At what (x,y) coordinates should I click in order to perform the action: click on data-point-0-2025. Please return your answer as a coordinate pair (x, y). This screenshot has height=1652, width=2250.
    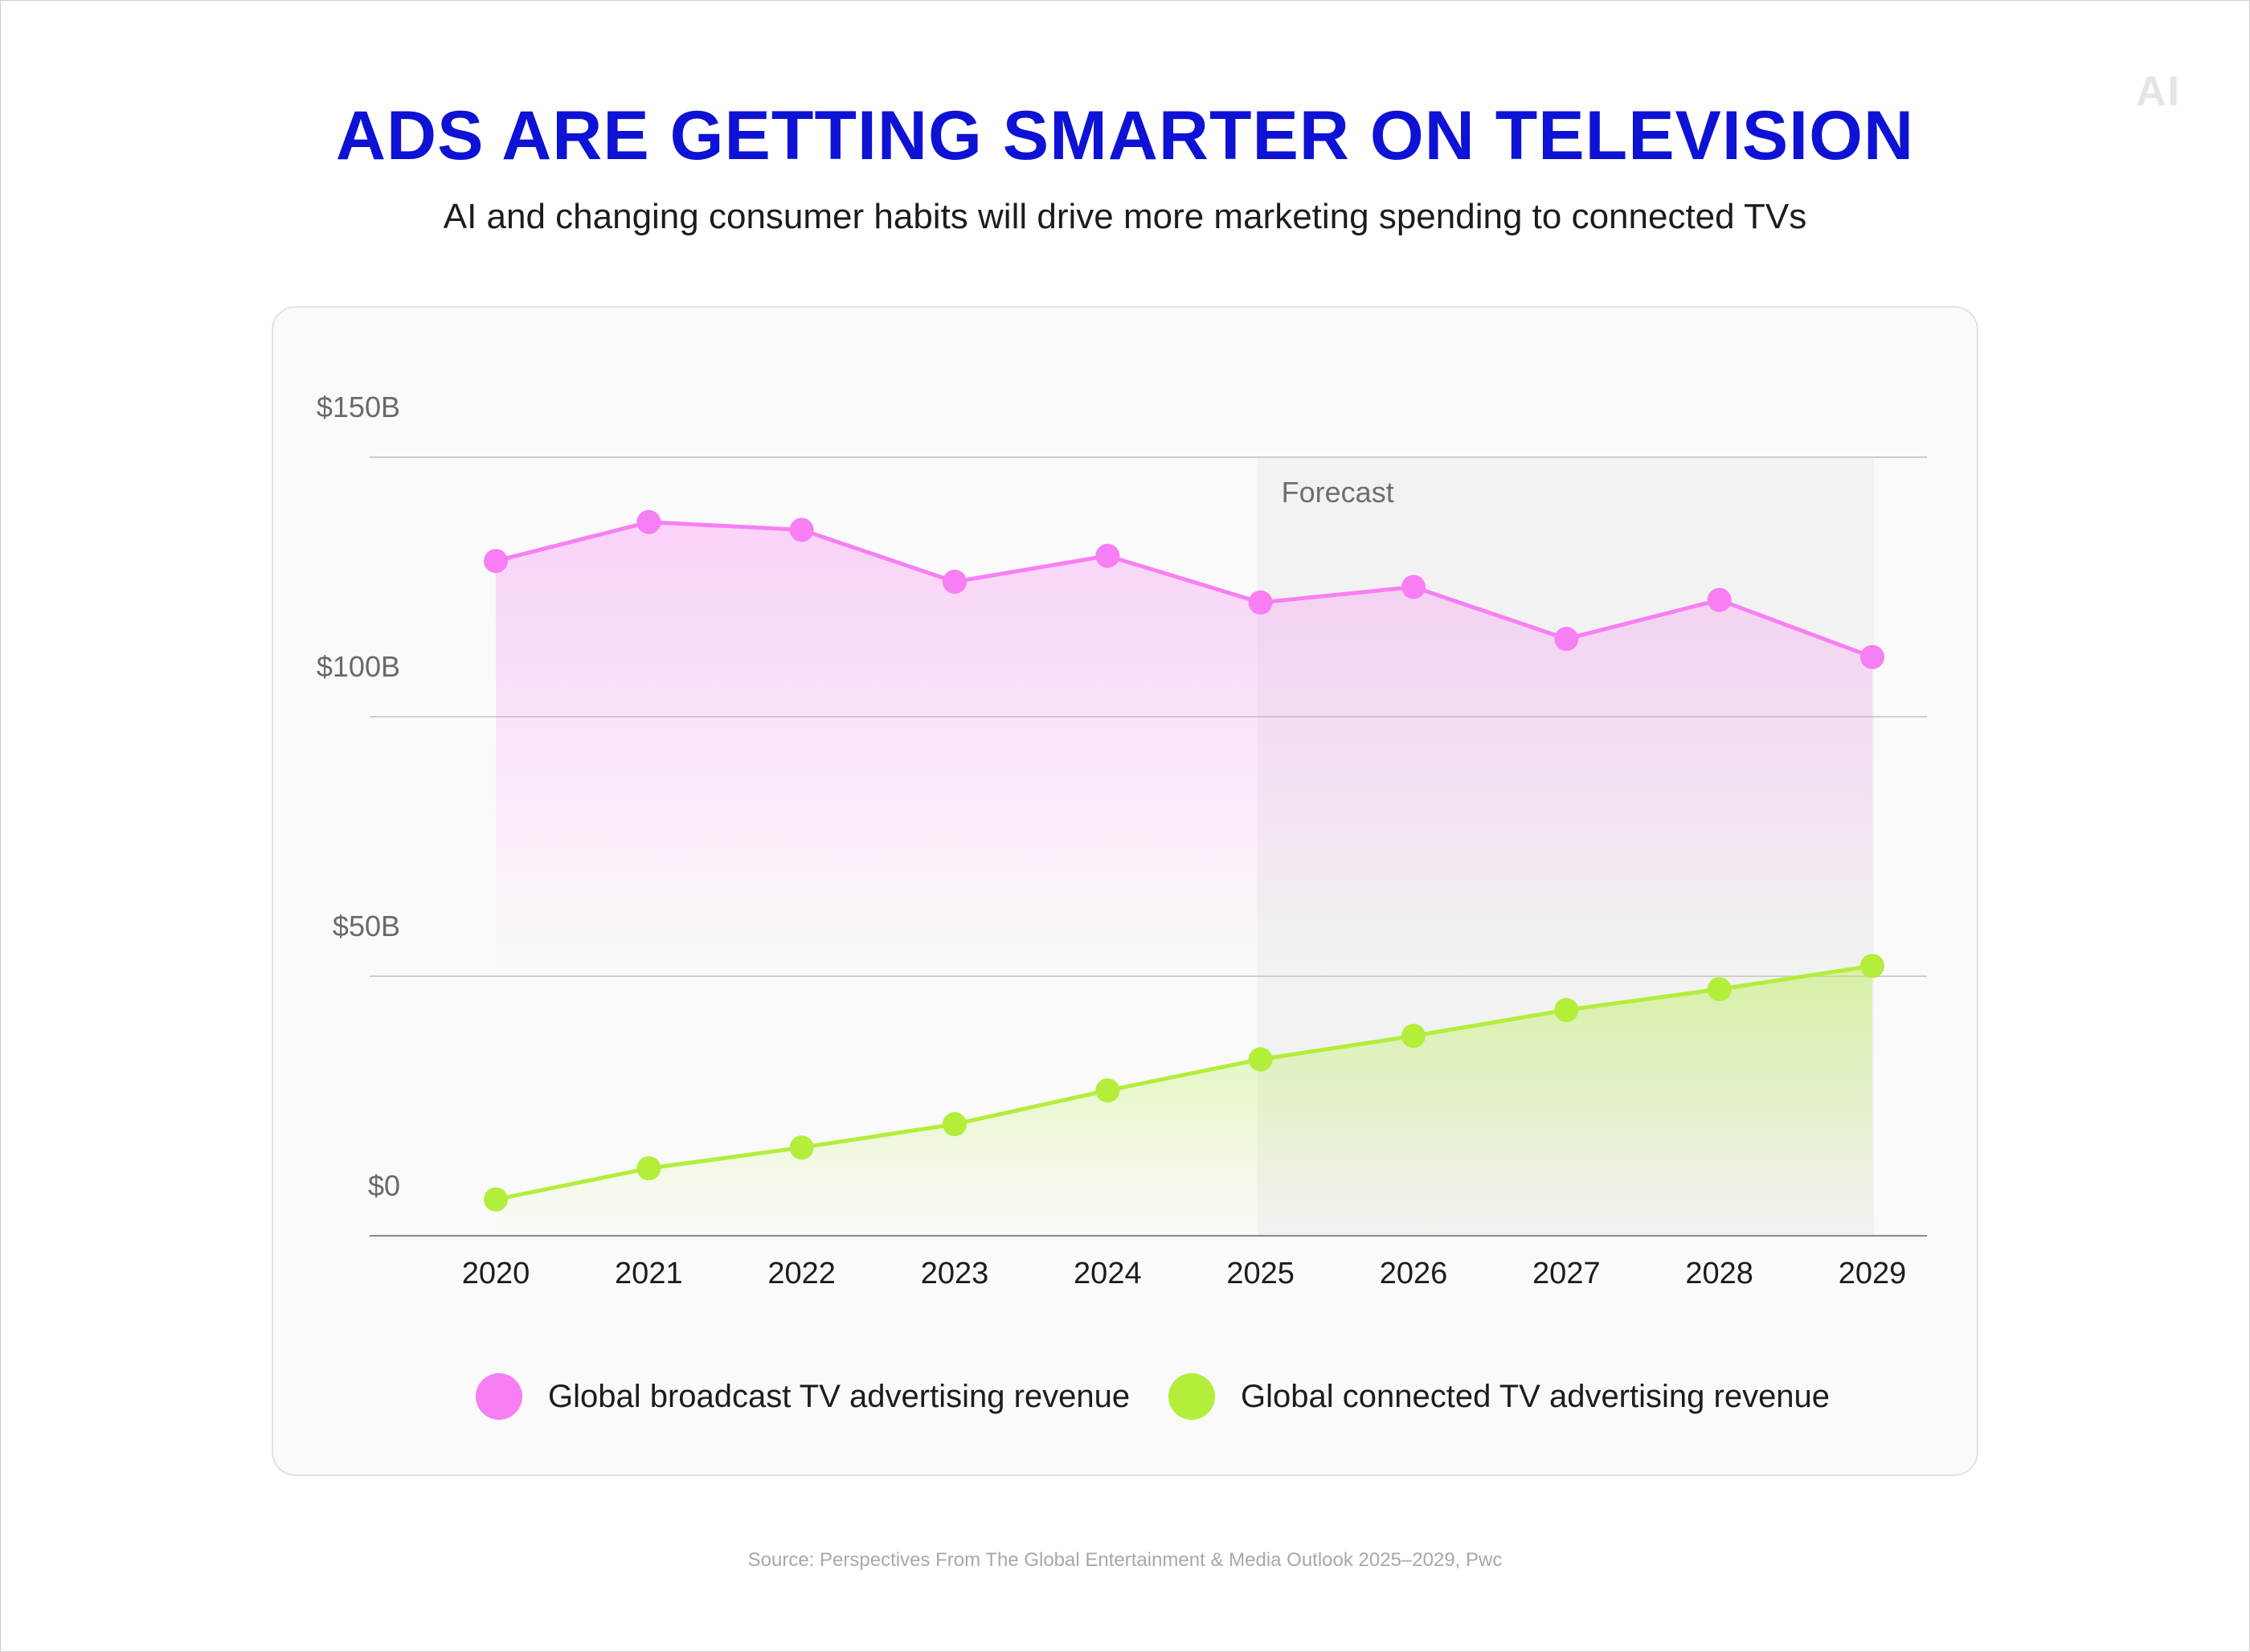
    Looking at the image, I should click on (1260, 603).